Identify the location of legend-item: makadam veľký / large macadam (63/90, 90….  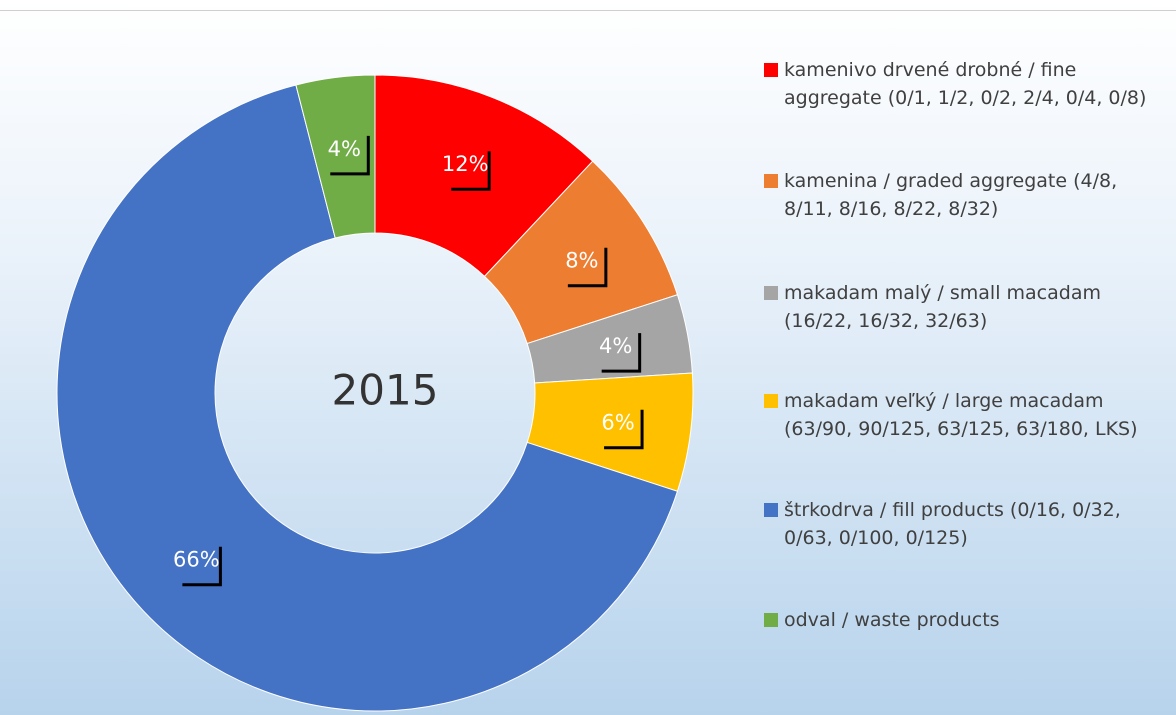
(962, 415).